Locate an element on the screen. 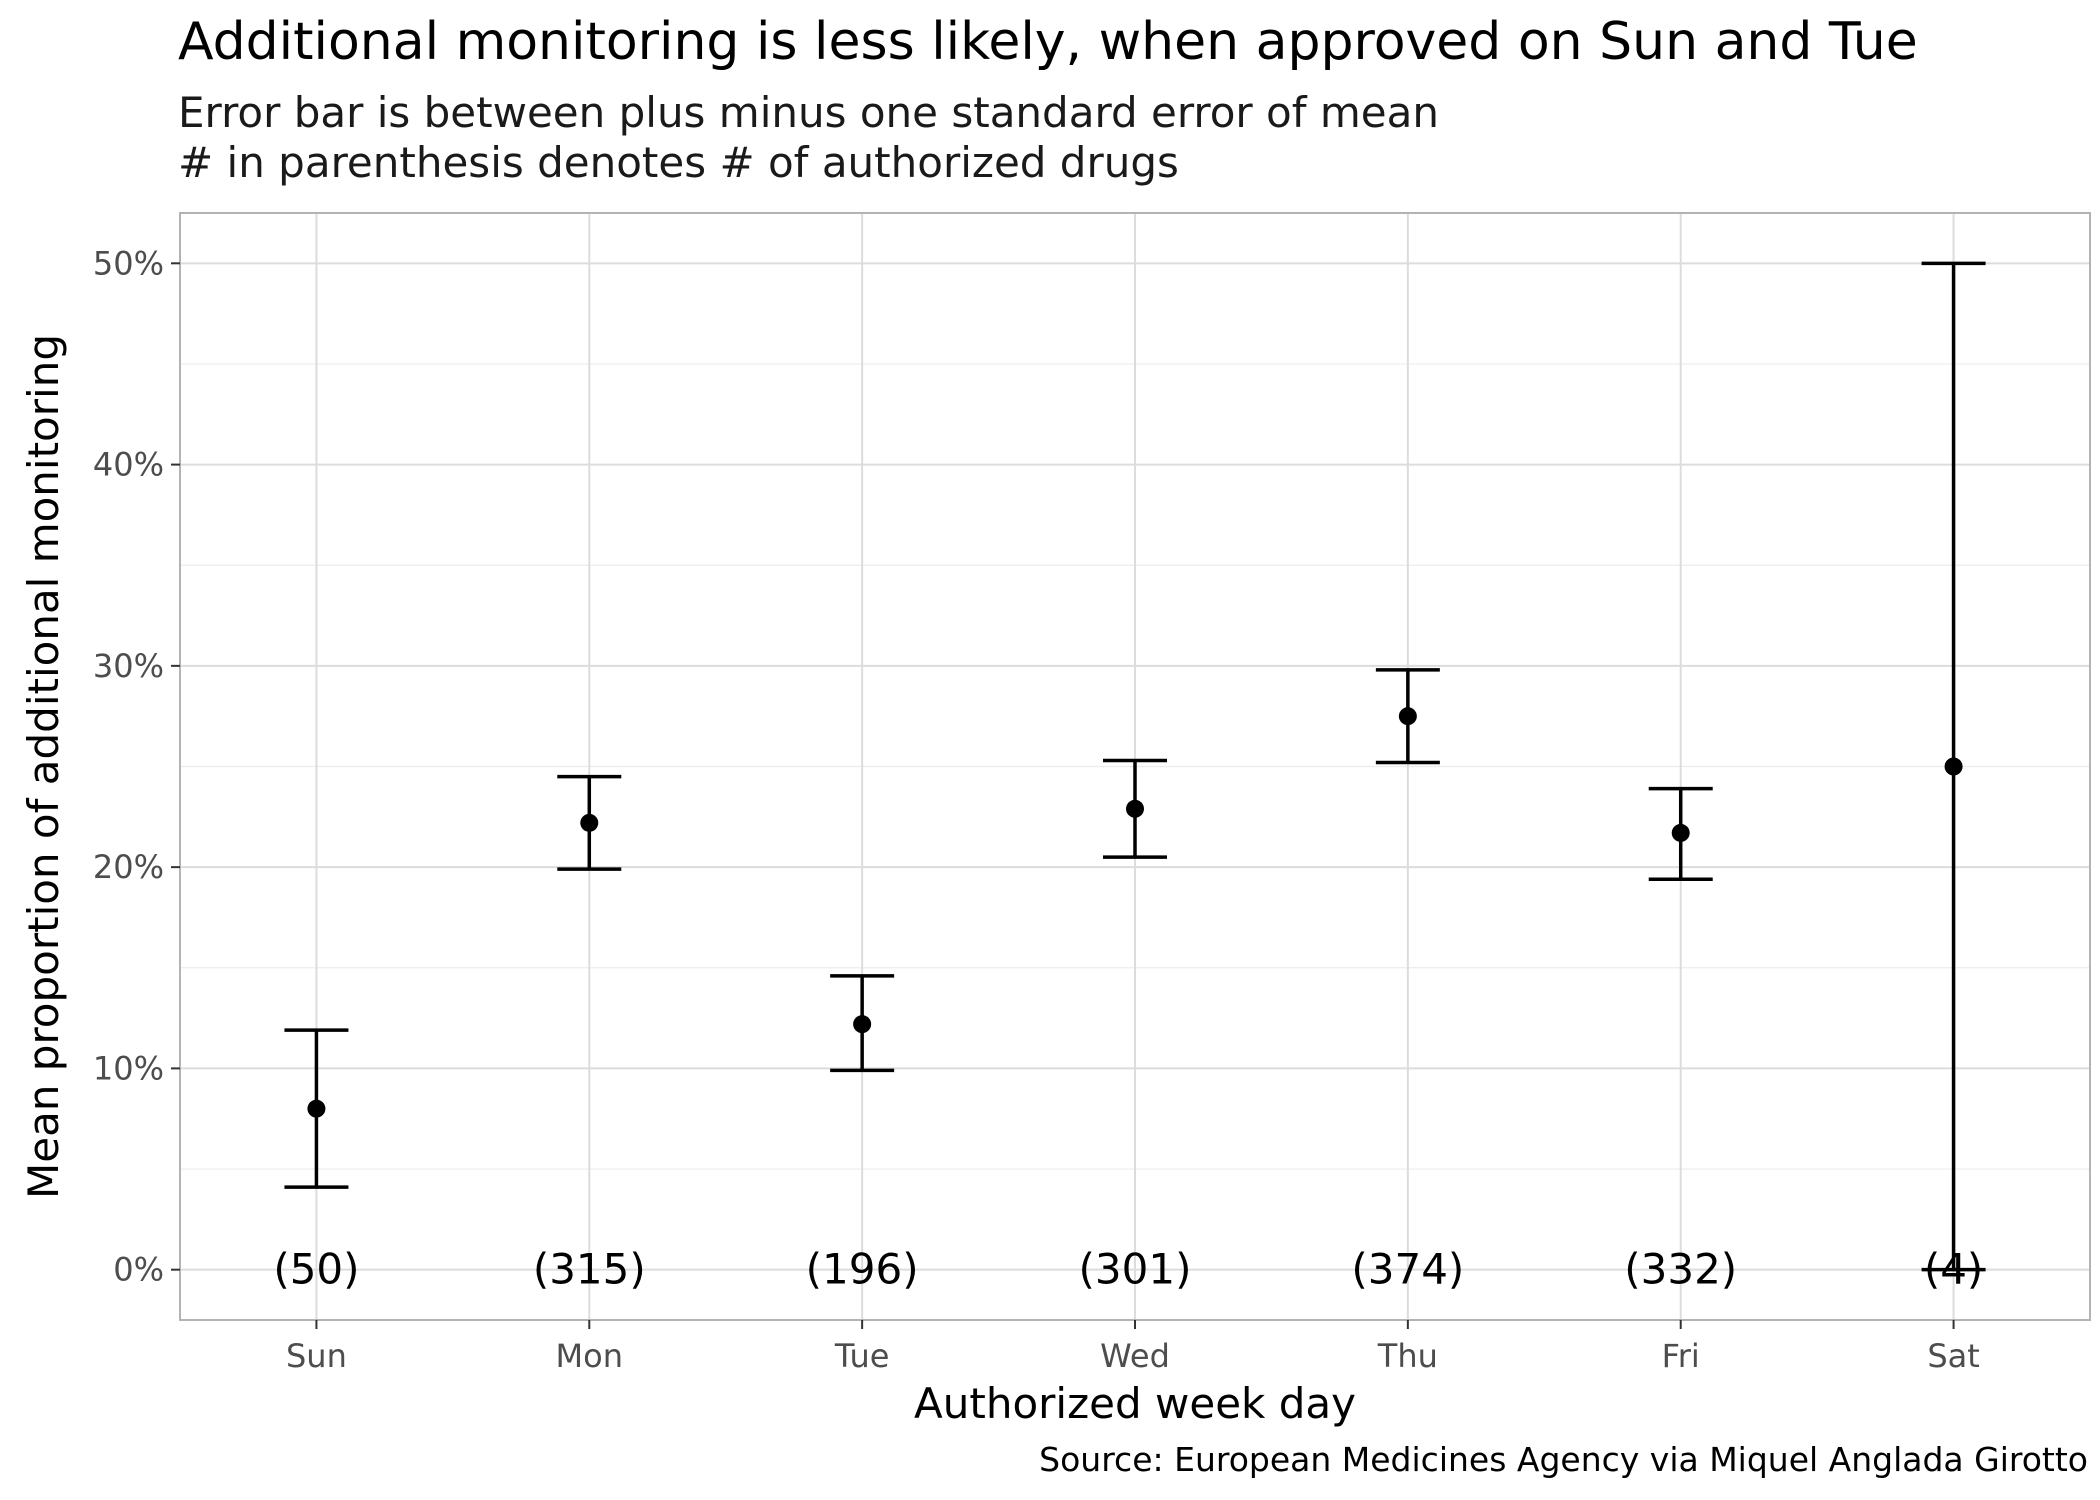 Image resolution: width=2100 pixels, height=1500 pixels. count-labels: (50) (315) (196) (301) (374) (332) (4) is located at coordinates (1128, 1269).